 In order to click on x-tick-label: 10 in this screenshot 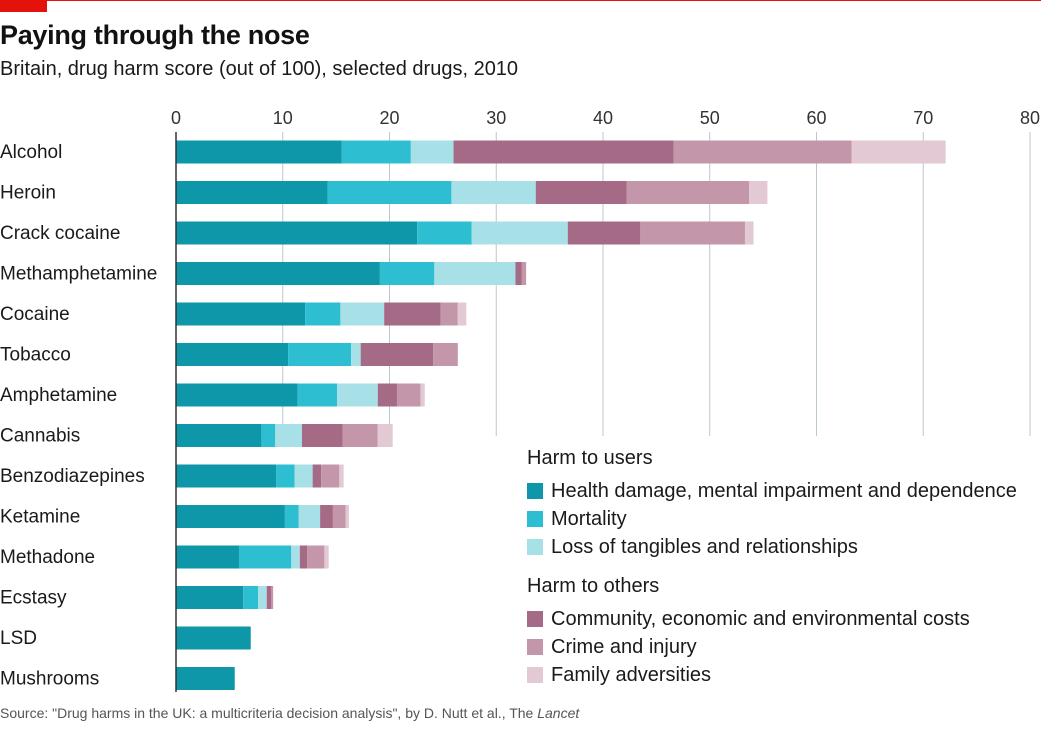, I will do `click(283, 118)`.